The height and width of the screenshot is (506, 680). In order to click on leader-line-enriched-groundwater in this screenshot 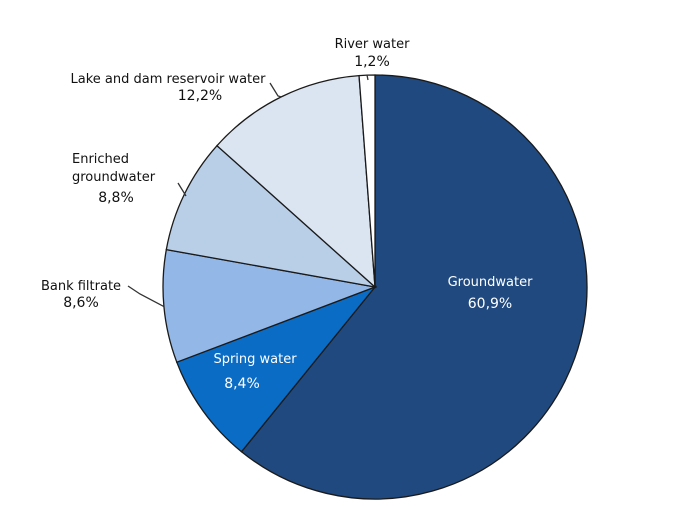, I will do `click(182, 189)`.